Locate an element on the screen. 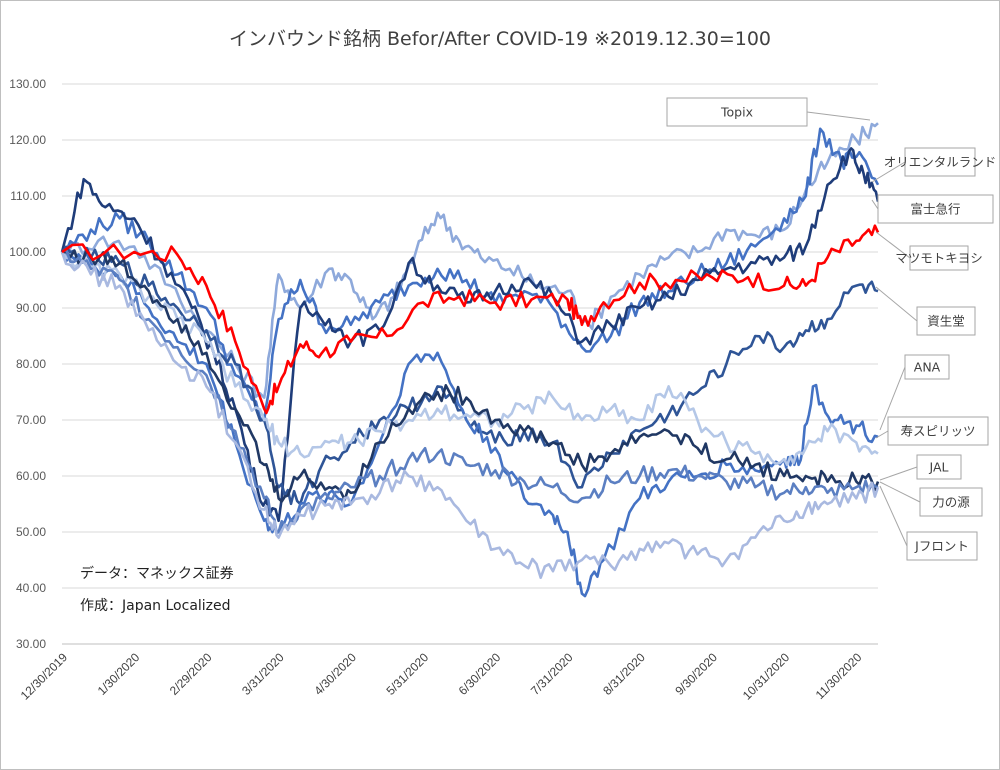 The height and width of the screenshot is (770, 1000). series-label: Topix is located at coordinates (736, 112).